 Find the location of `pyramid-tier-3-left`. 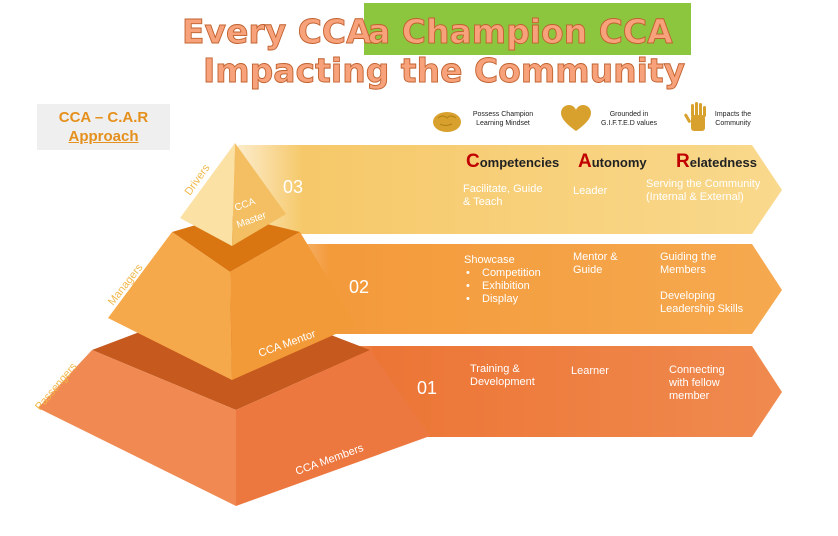

pyramid-tier-3-left is located at coordinates (207, 194).